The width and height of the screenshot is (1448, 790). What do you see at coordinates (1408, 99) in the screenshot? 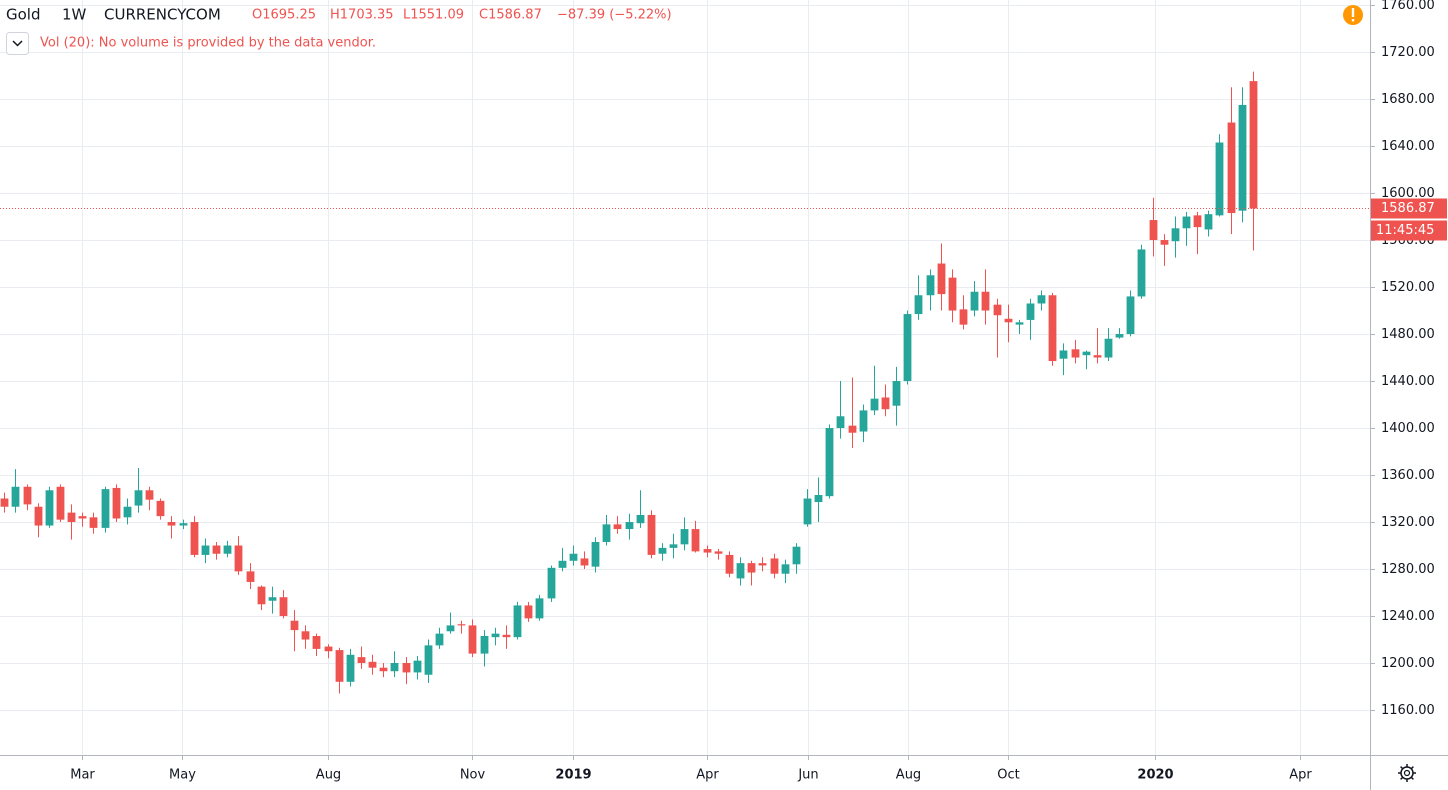
I see `y-tick-label: 1680.00` at bounding box center [1408, 99].